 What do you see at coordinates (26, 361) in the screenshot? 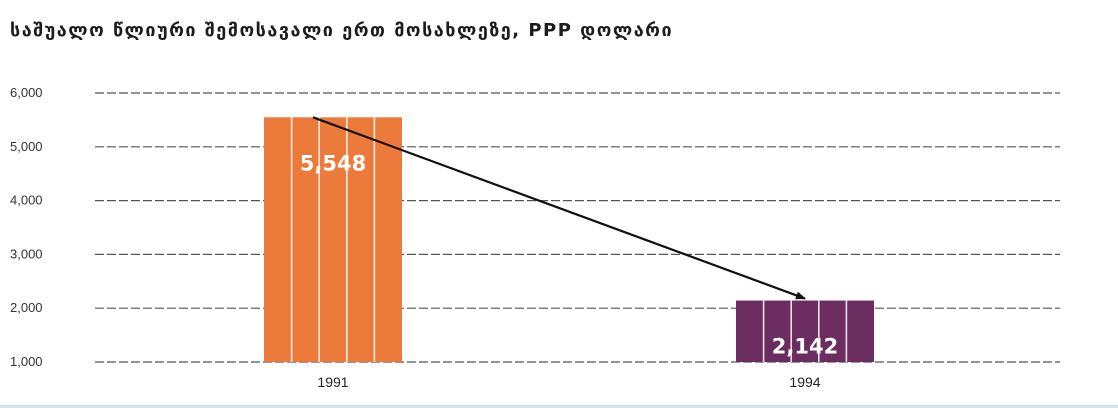
I see `y-tick-label: 1,000` at bounding box center [26, 361].